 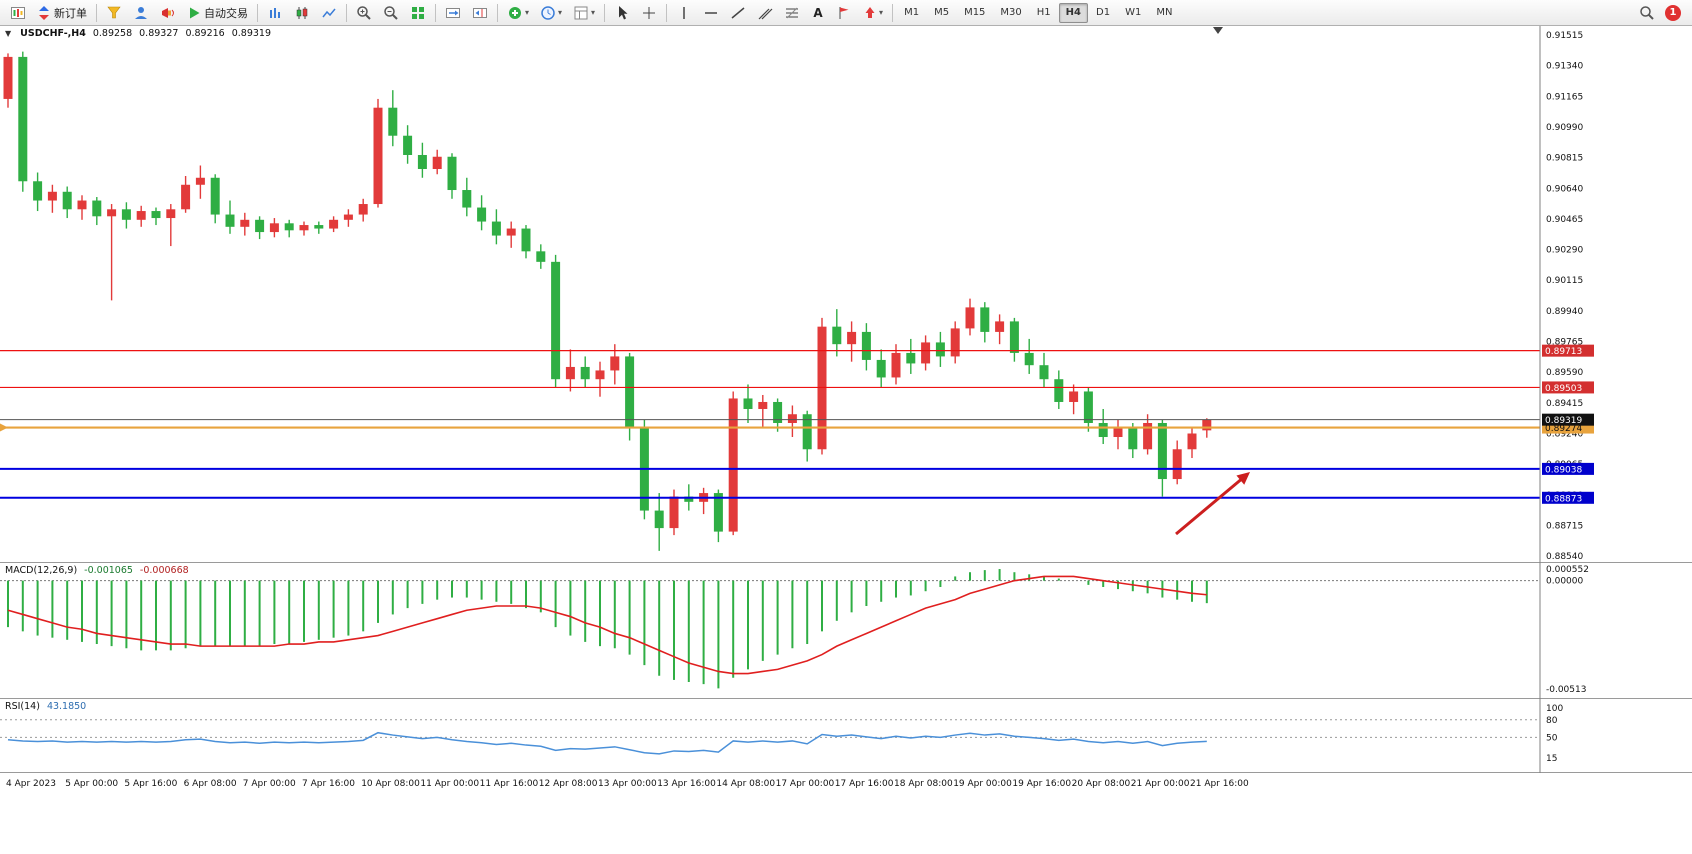 I want to click on ohlc-close: 0.89319, so click(x=251, y=33).